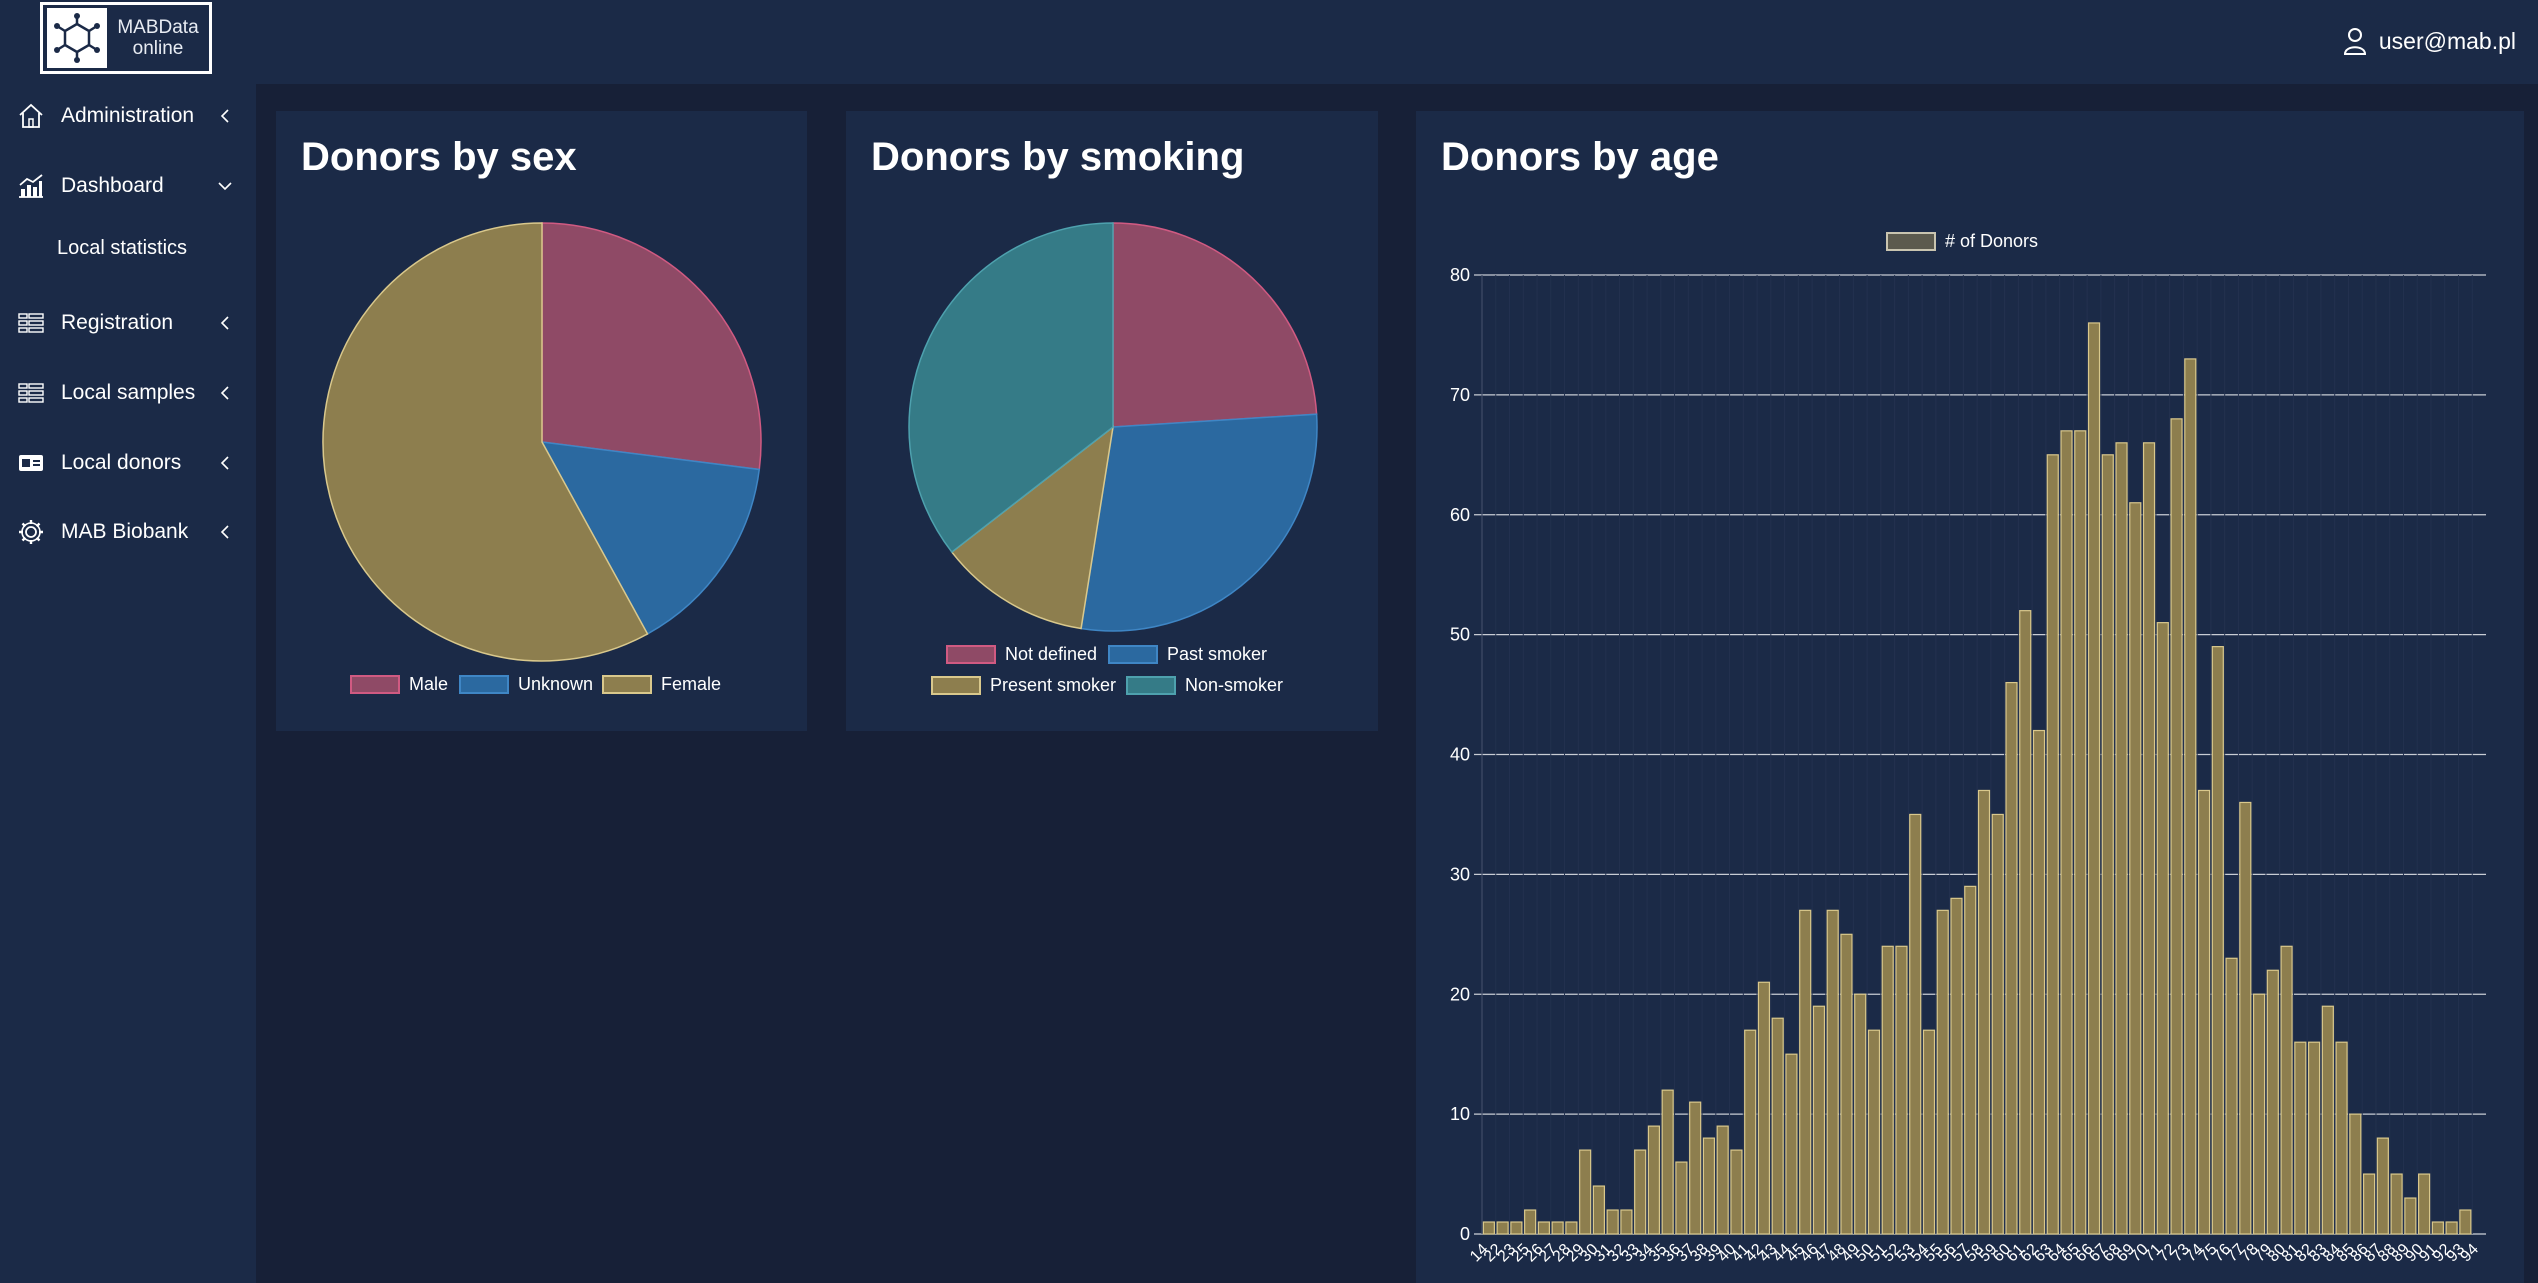  I want to click on sidebar-item-mab-biobank: MAB Biobank, so click(128, 532).